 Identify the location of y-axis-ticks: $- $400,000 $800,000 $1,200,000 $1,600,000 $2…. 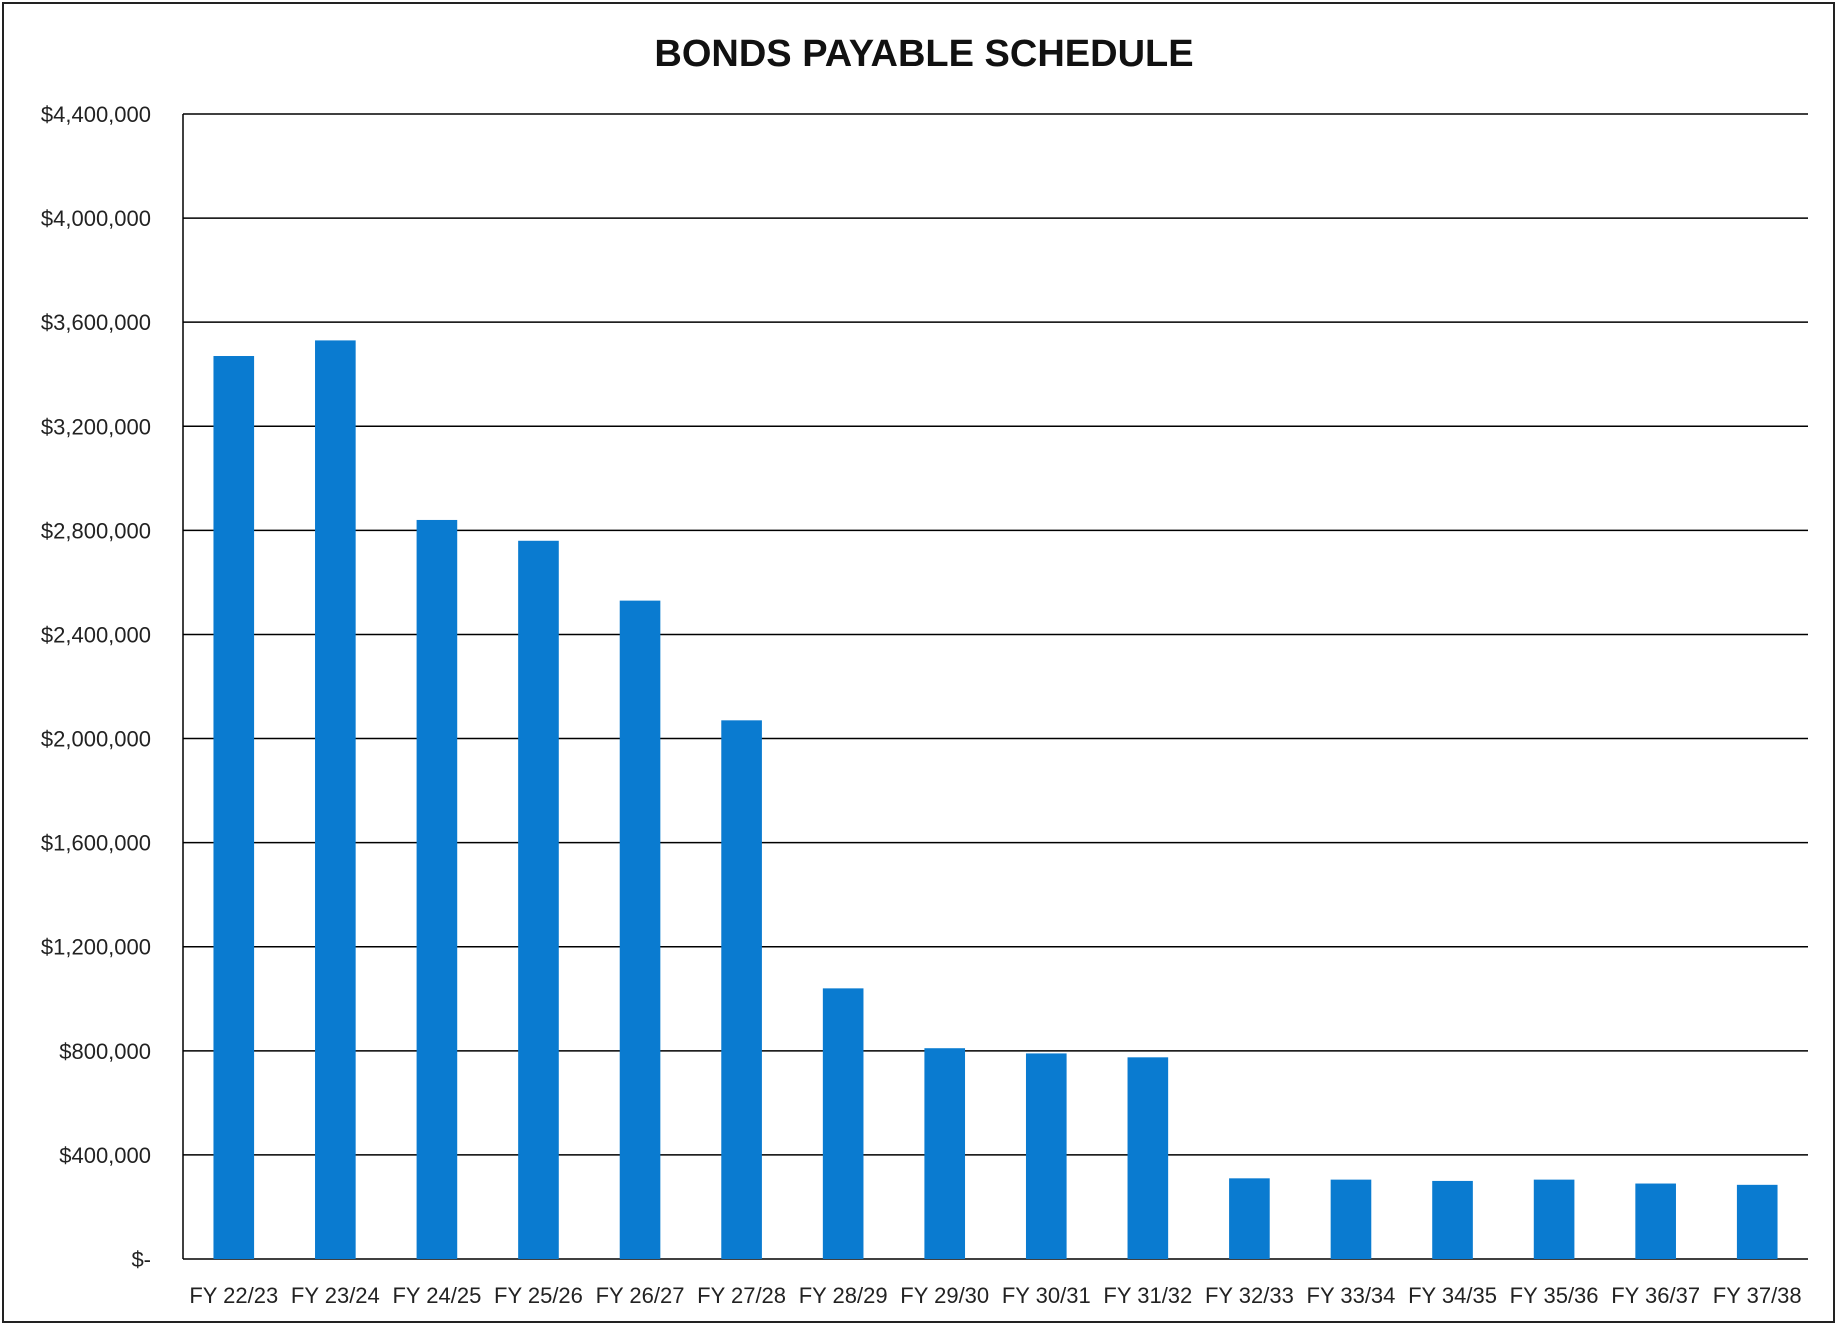
(96, 687).